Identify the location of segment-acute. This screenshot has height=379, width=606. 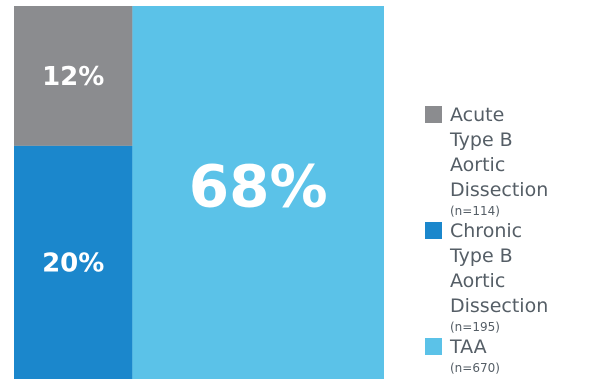
(73, 76).